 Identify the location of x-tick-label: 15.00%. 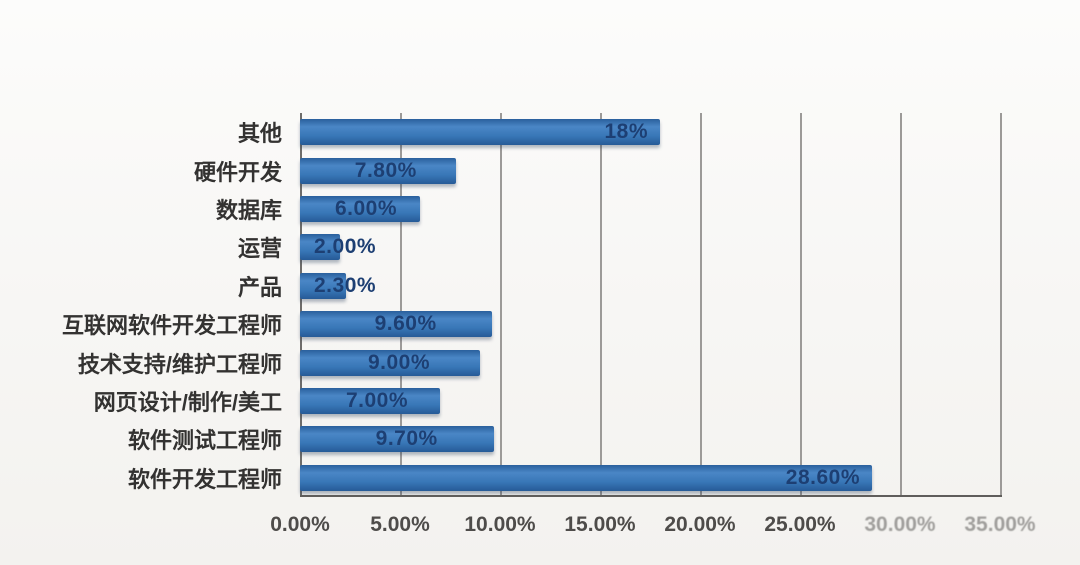
(600, 524).